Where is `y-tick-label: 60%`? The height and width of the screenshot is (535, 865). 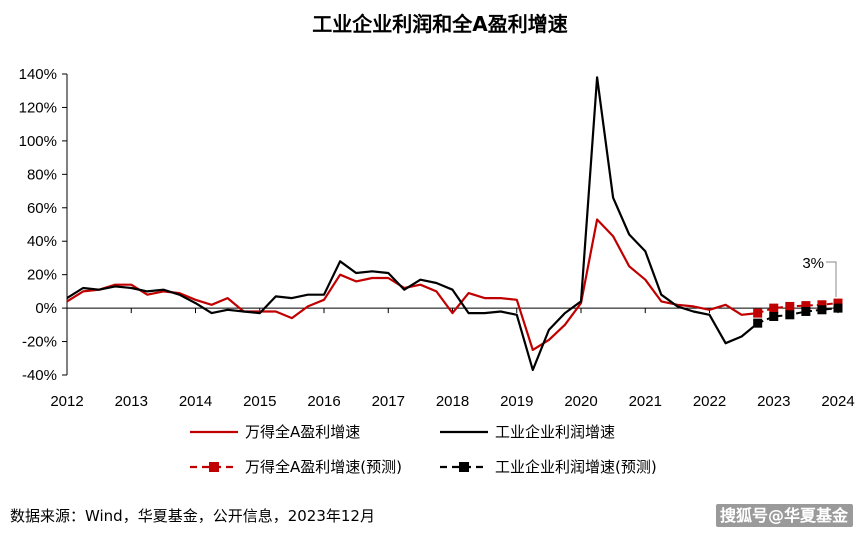 y-tick-label: 60% is located at coordinates (42, 208).